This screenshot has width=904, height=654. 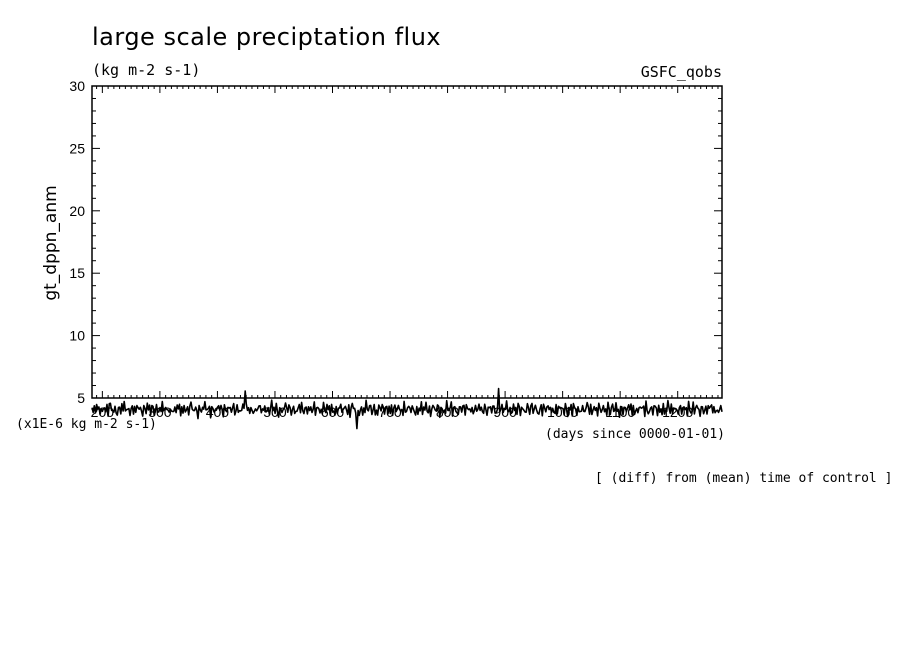 I want to click on control-note: [ (diff) from (mean) time of control ], so click(x=743, y=478).